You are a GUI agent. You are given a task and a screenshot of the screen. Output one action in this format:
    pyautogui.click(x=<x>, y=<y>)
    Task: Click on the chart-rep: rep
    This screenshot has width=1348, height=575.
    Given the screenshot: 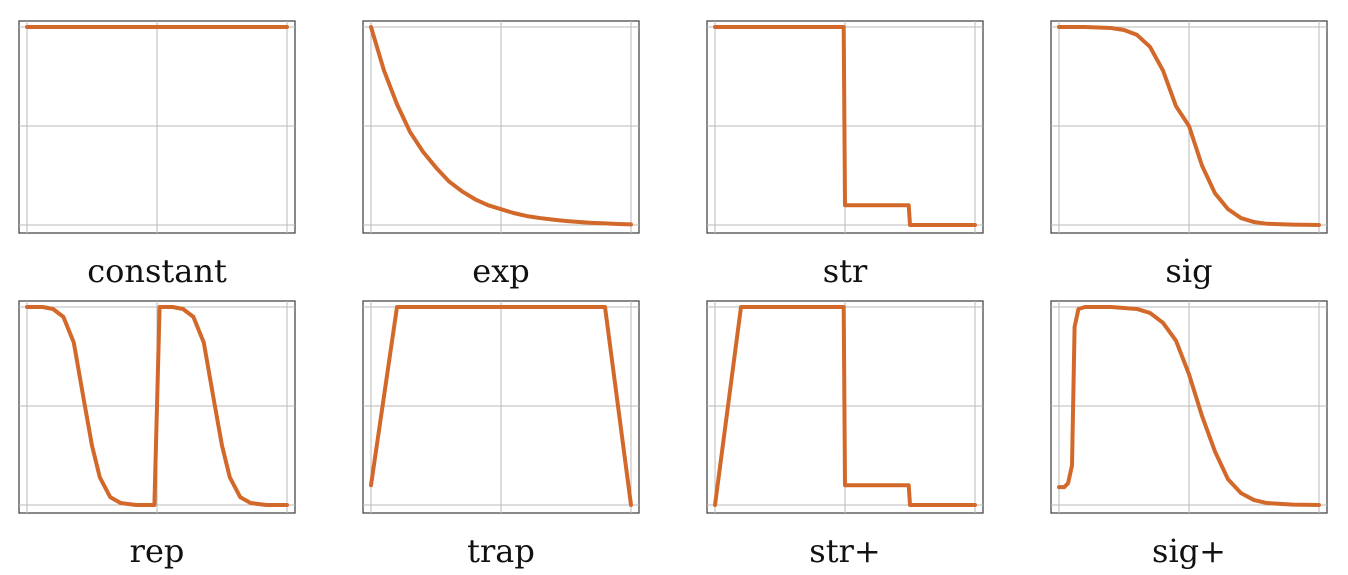 What is the action you would take?
    pyautogui.click(x=157, y=435)
    